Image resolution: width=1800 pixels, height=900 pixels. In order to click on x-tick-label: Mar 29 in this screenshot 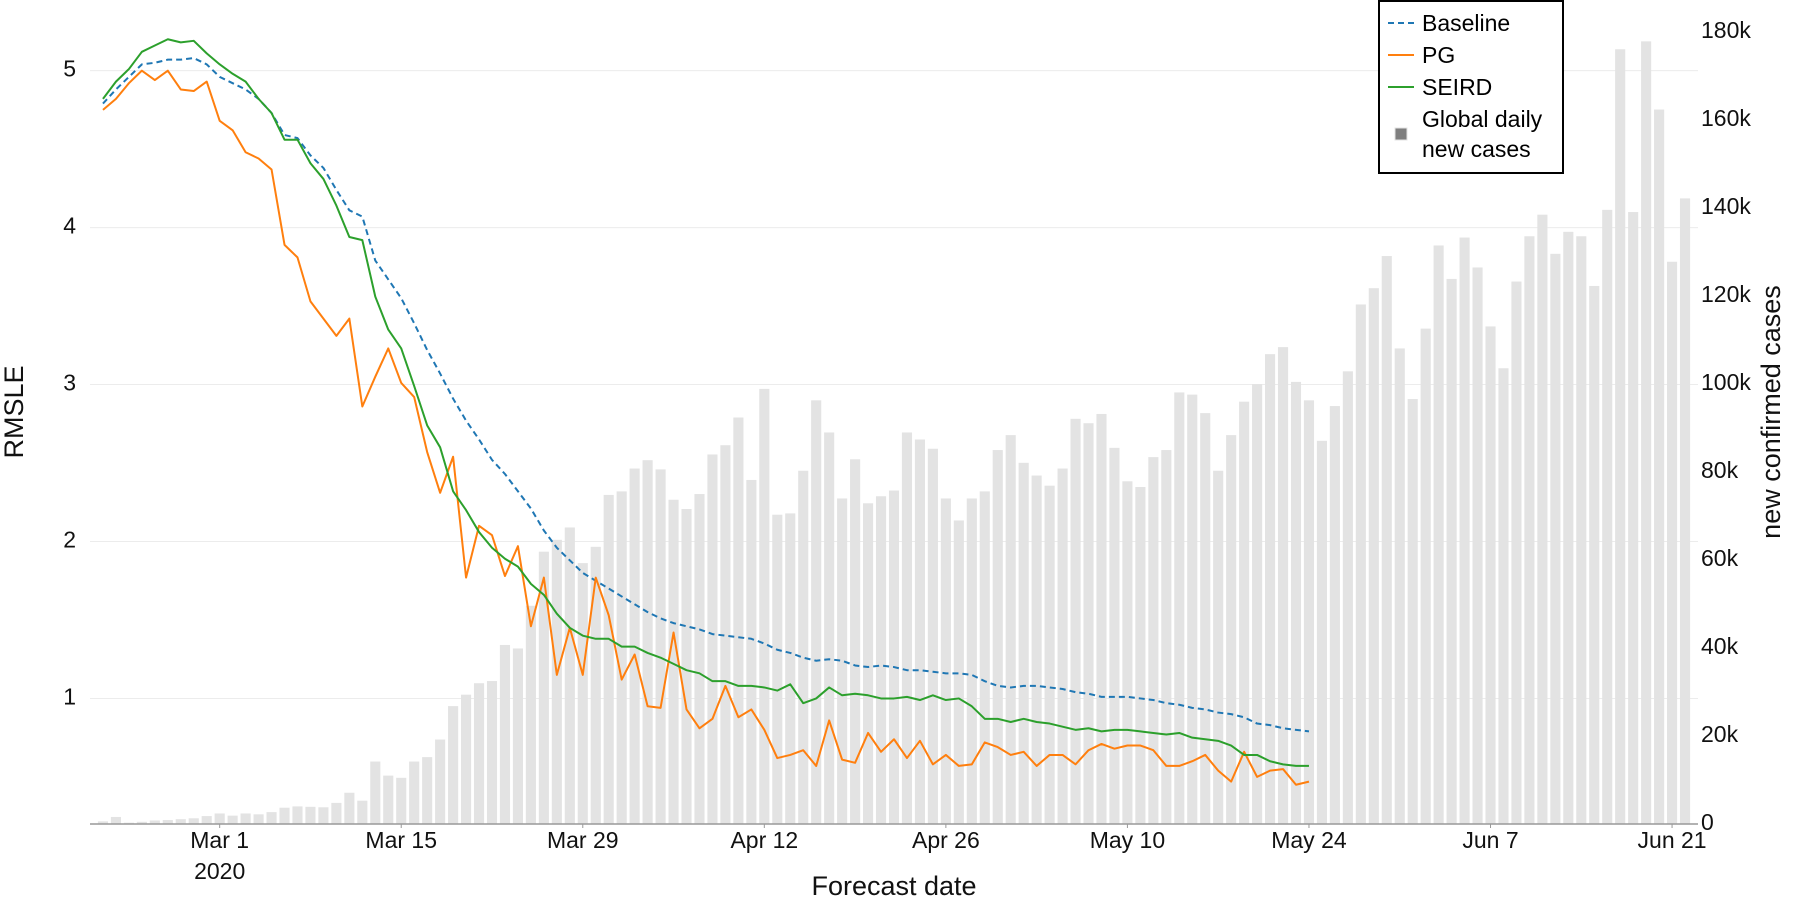, I will do `click(583, 840)`.